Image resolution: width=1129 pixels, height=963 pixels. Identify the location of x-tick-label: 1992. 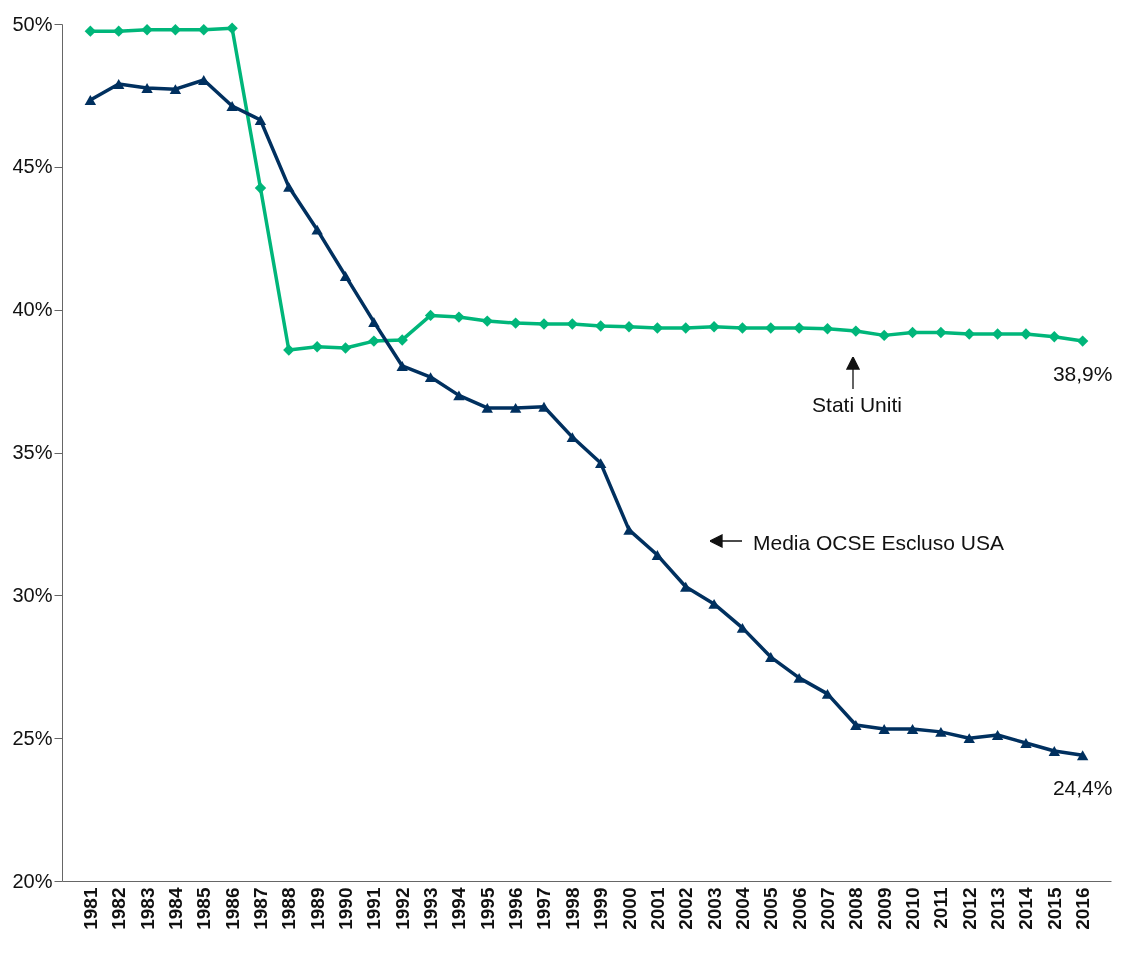
(402, 908).